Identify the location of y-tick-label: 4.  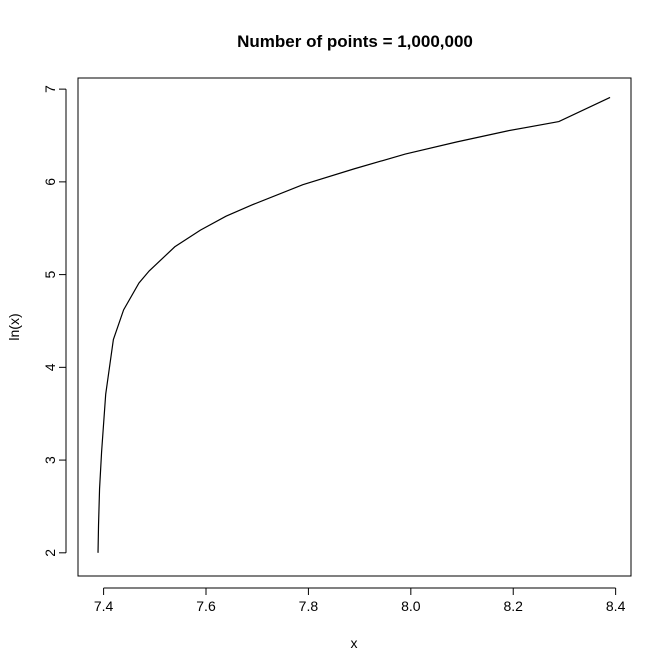
(50, 367).